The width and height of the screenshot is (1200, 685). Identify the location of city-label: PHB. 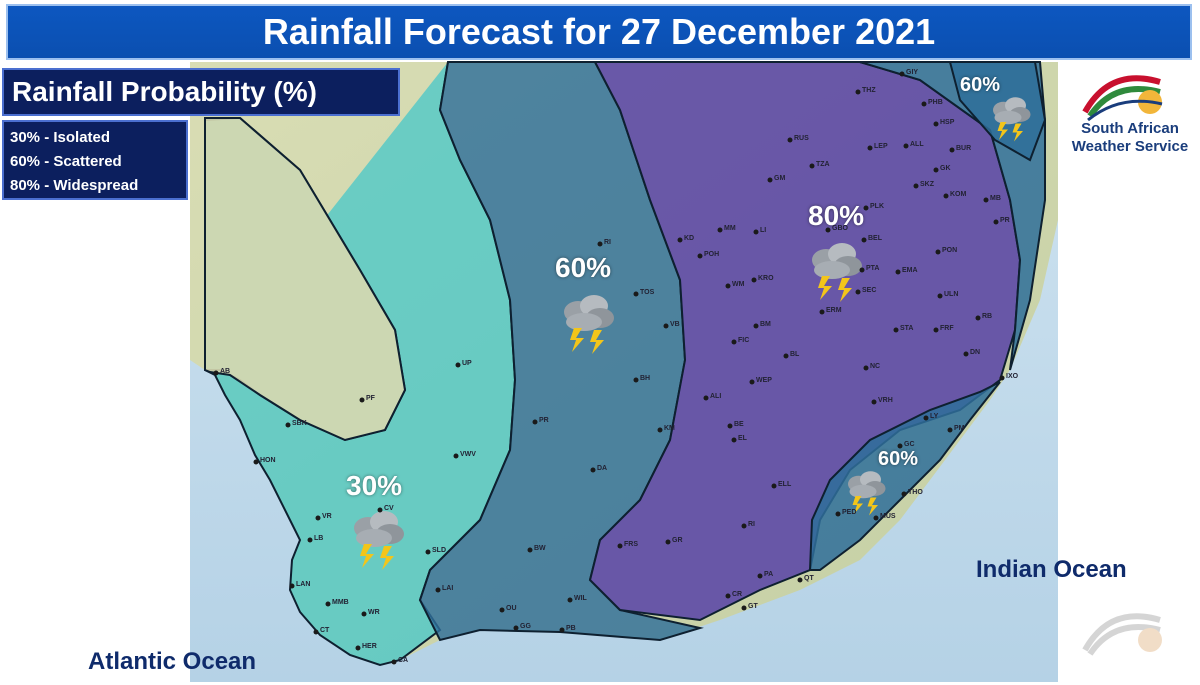
(935, 102).